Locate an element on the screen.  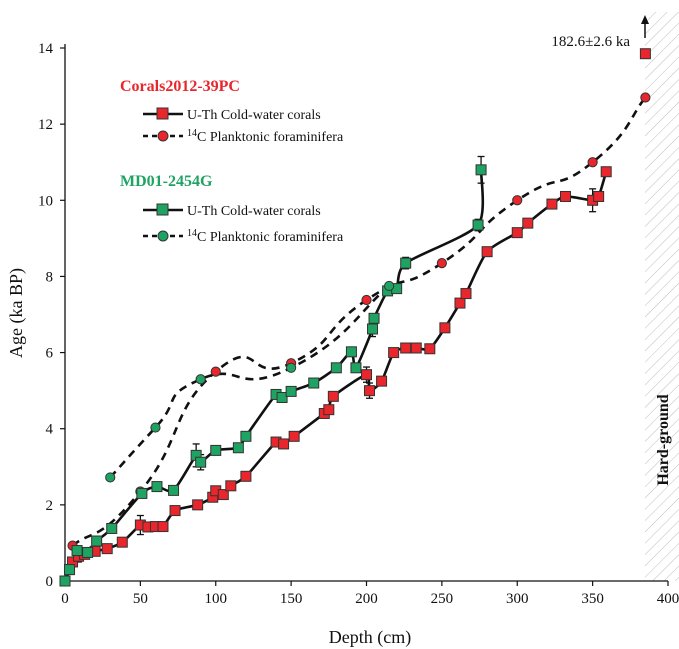
y-tick-label: 2 is located at coordinates (50, 506).